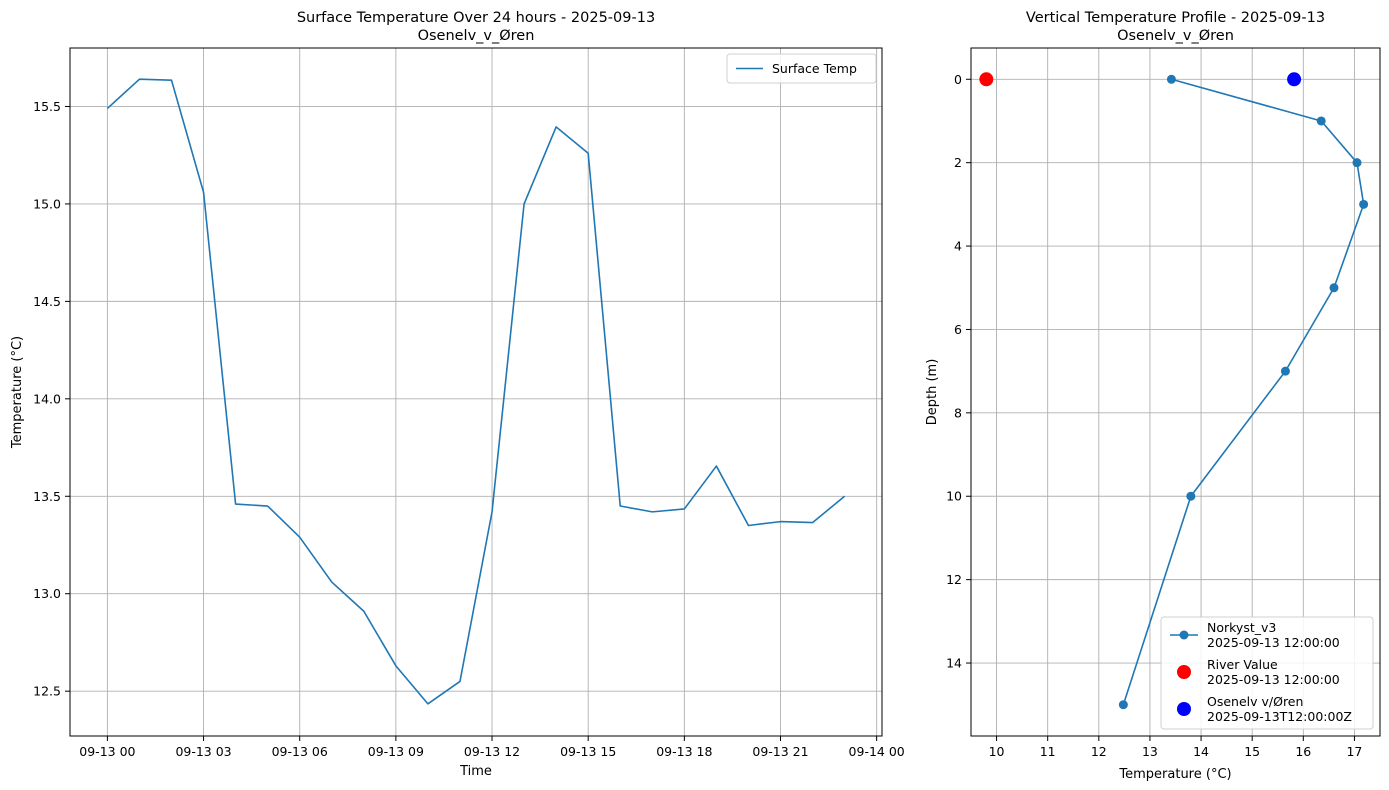 The height and width of the screenshot is (790, 1389). What do you see at coordinates (47, 691) in the screenshot?
I see `y-tick-label: 12.5` at bounding box center [47, 691].